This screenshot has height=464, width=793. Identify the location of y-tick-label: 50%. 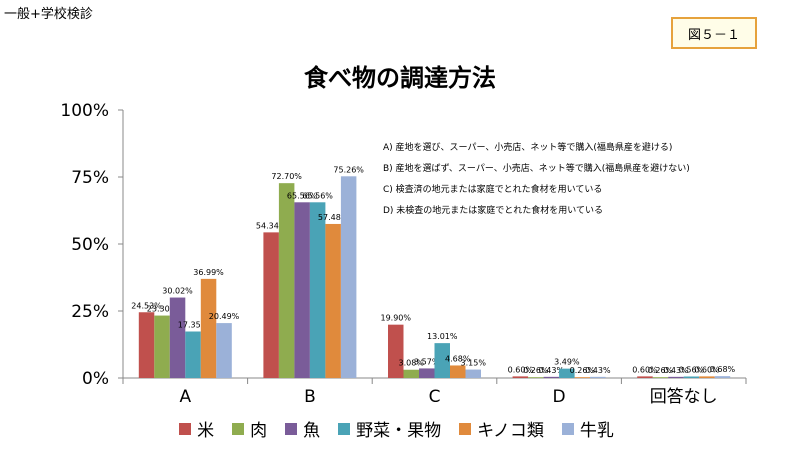
(90, 245).